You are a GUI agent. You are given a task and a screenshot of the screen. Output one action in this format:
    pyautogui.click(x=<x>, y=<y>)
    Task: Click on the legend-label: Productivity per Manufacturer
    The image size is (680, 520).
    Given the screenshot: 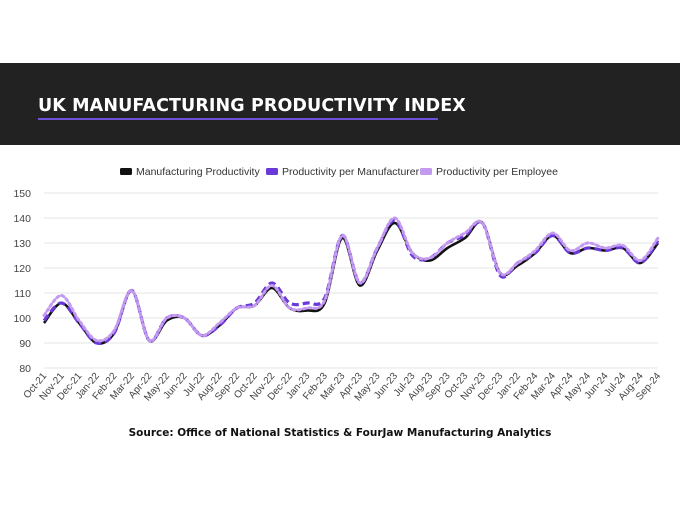 What is the action you would take?
    pyautogui.click(x=351, y=172)
    